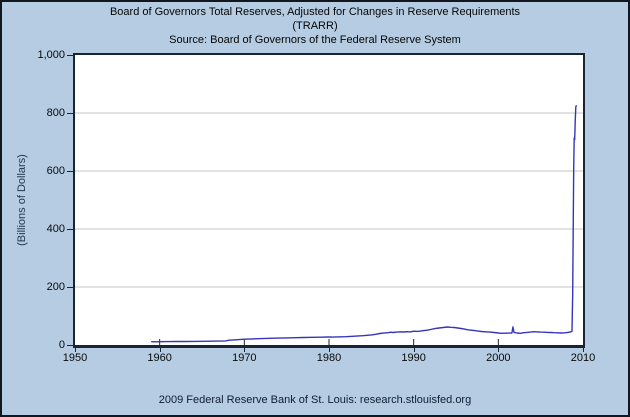 The height and width of the screenshot is (417, 630). I want to click on y-tick-label: 1,000, so click(51, 55).